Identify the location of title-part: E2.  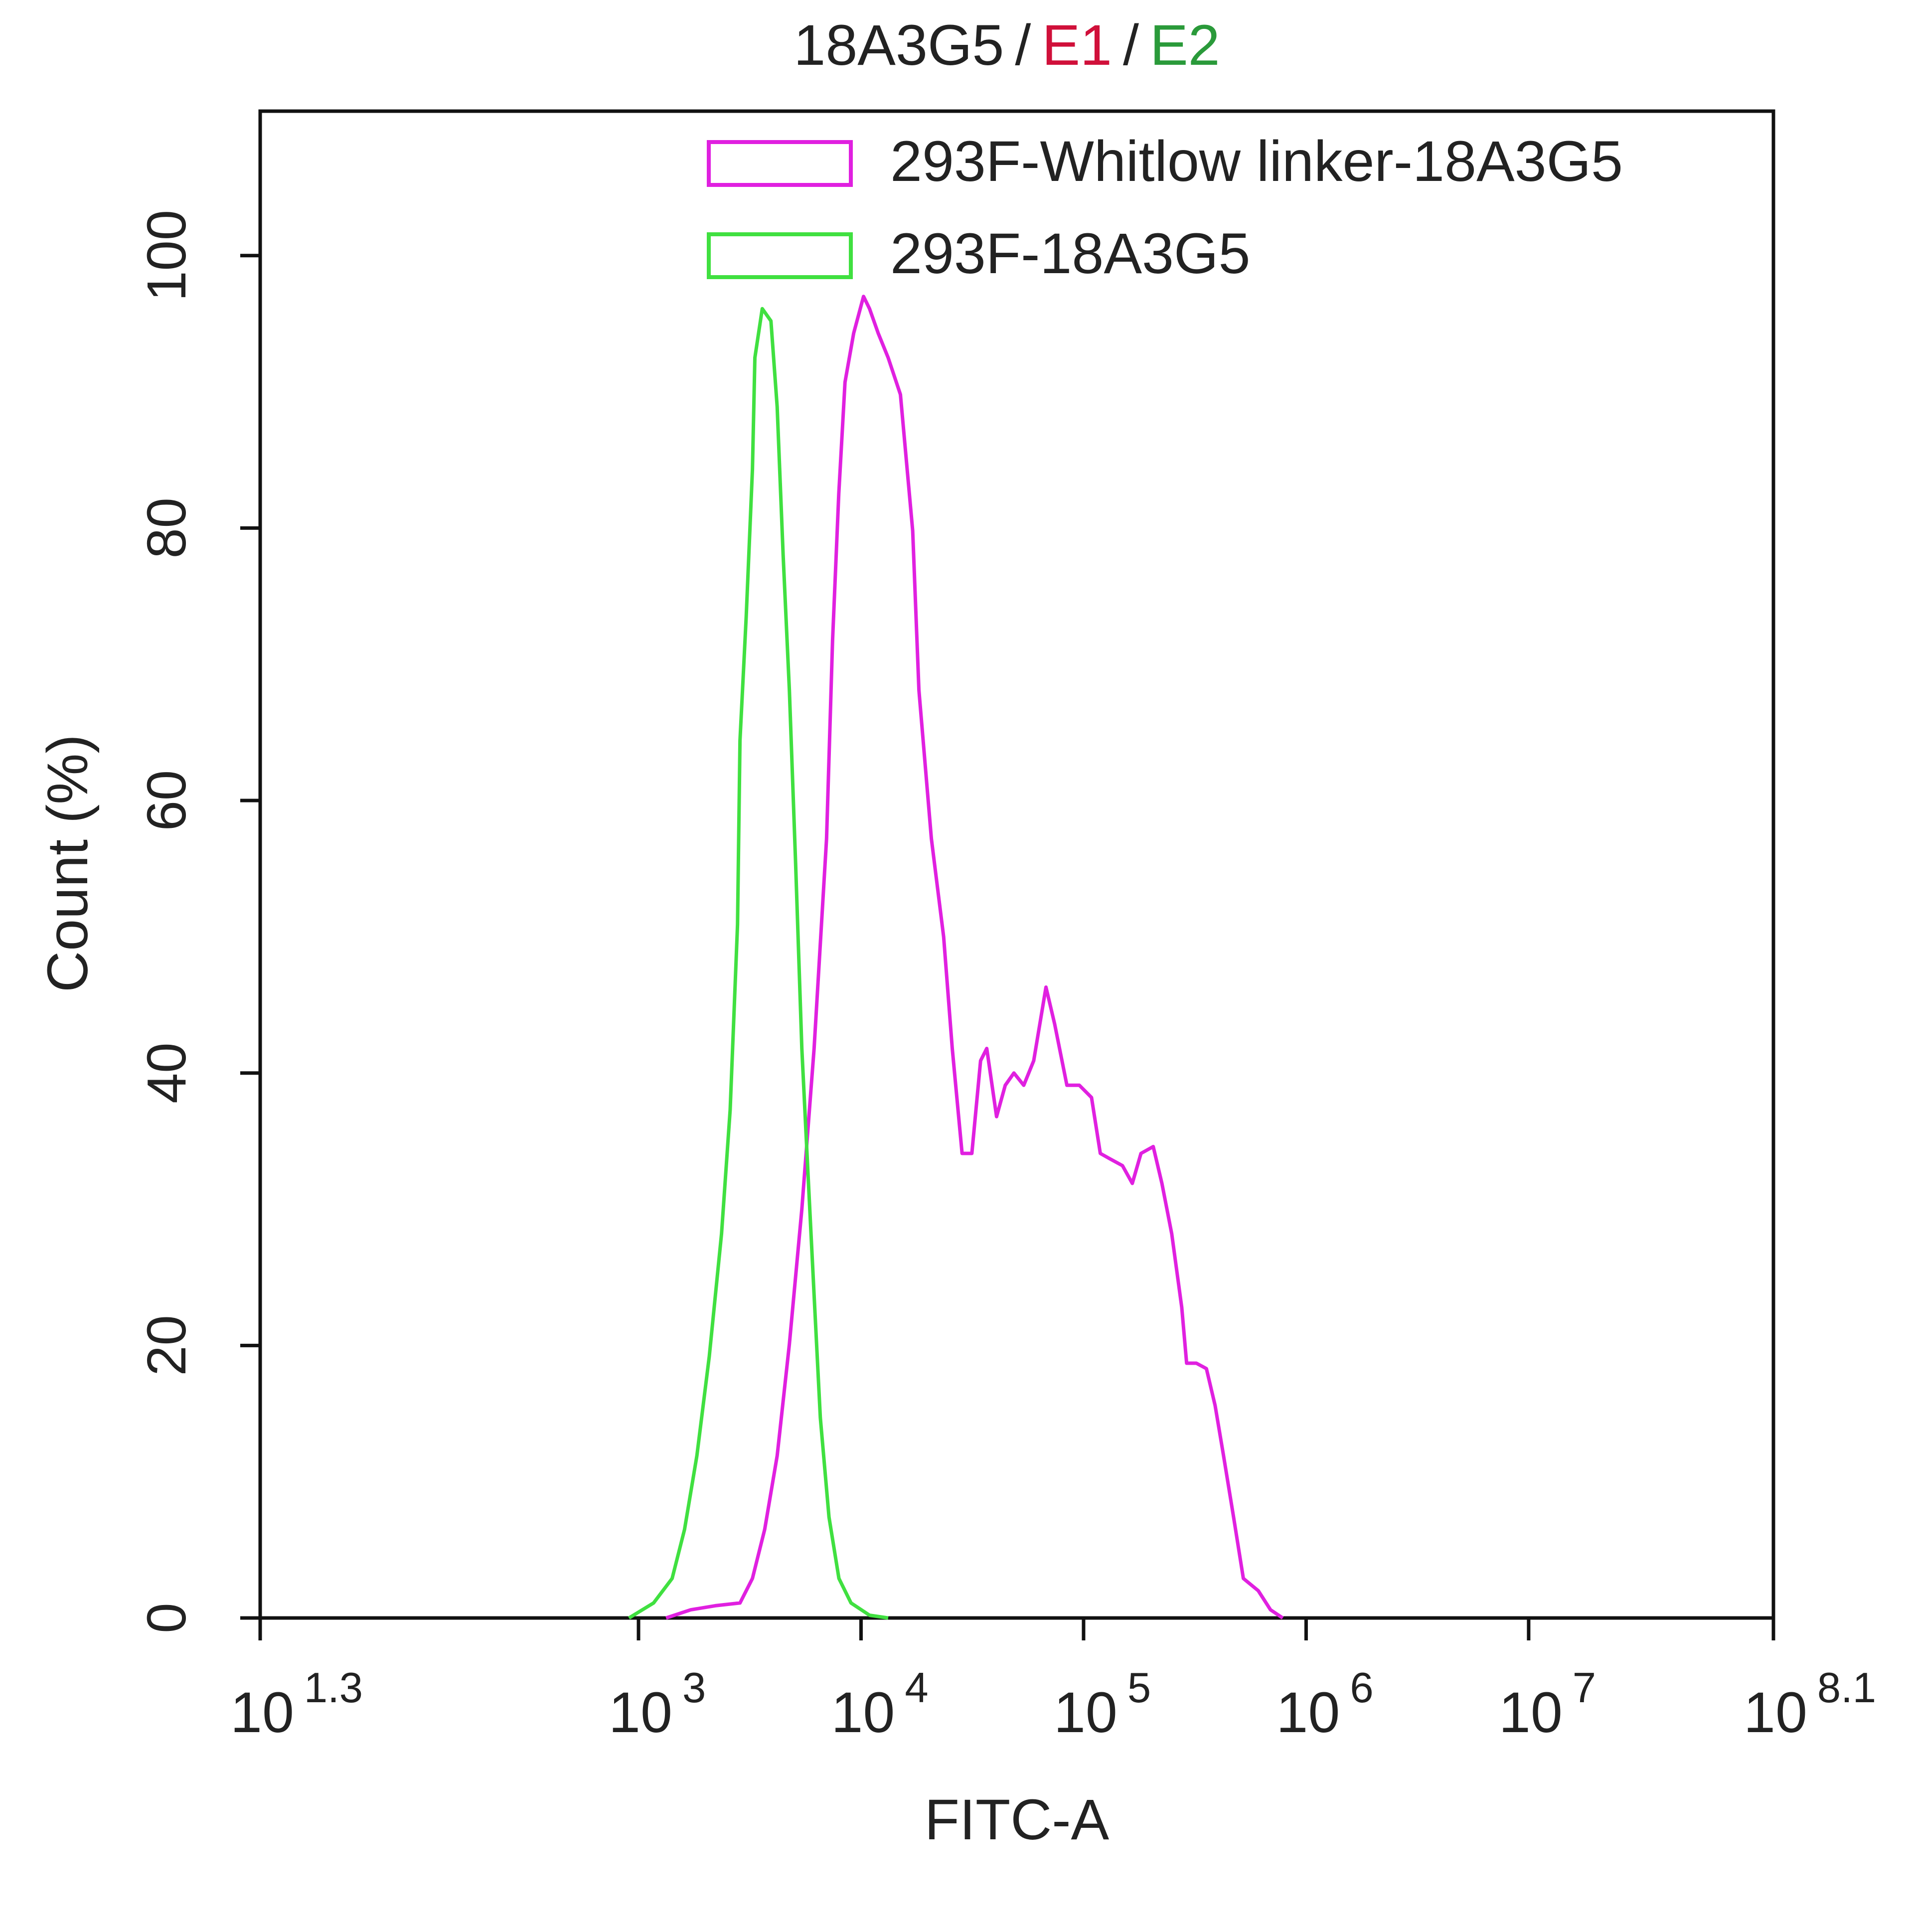
(1185, 45).